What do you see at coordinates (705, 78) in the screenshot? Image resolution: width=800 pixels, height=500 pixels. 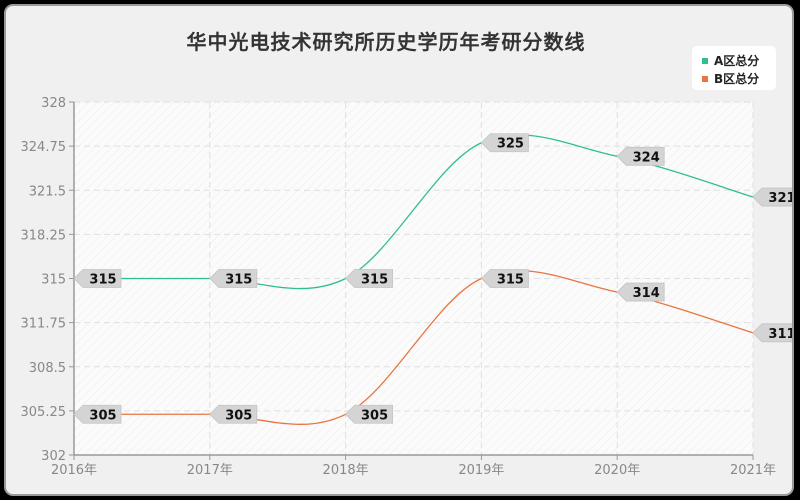 I see `legend-swatch-b-icon` at bounding box center [705, 78].